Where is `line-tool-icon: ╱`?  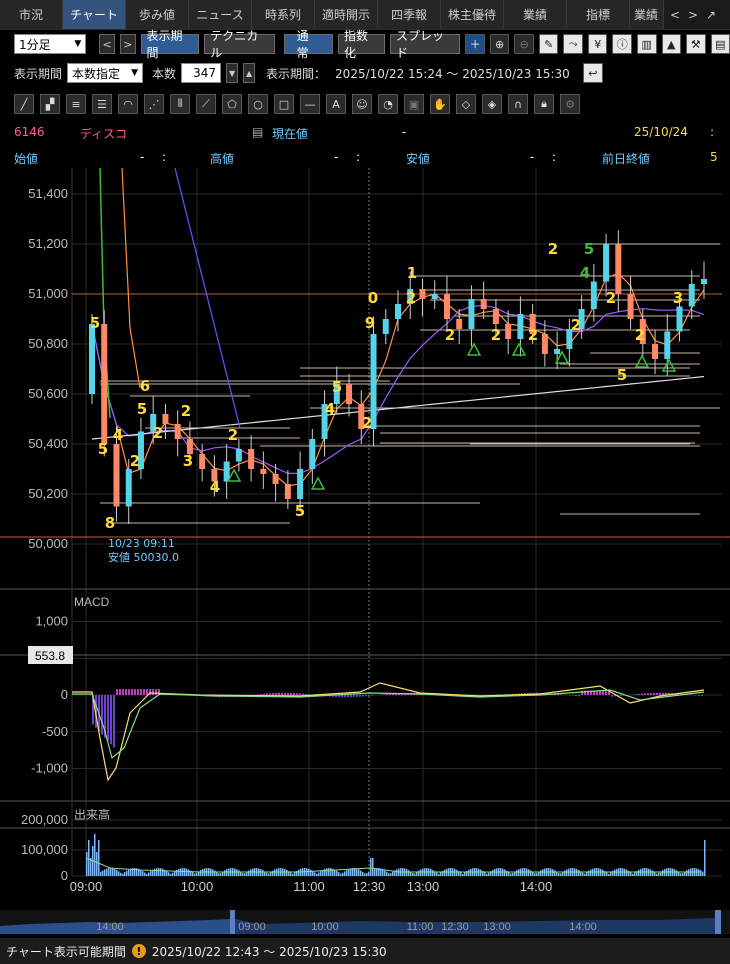 line-tool-icon: ╱ is located at coordinates (24, 104).